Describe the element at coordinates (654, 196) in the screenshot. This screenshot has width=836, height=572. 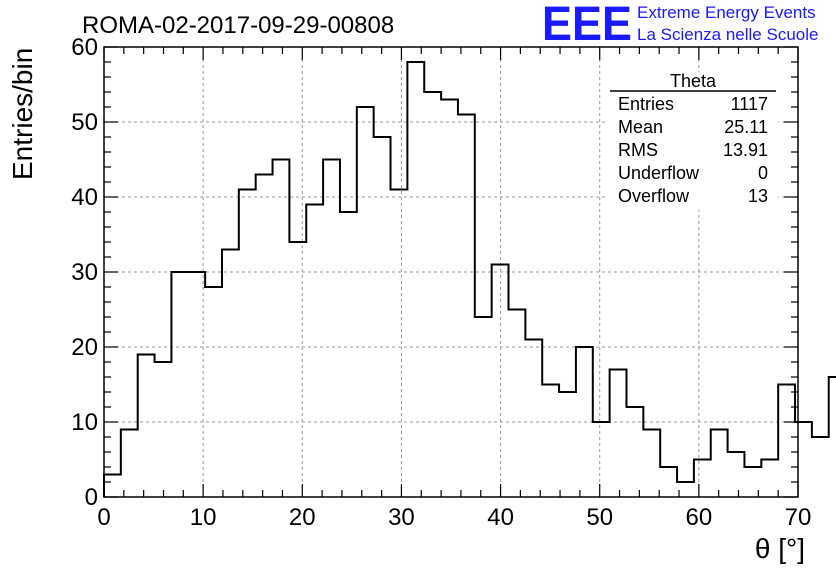
I see `stats-label: Overflow` at that location.